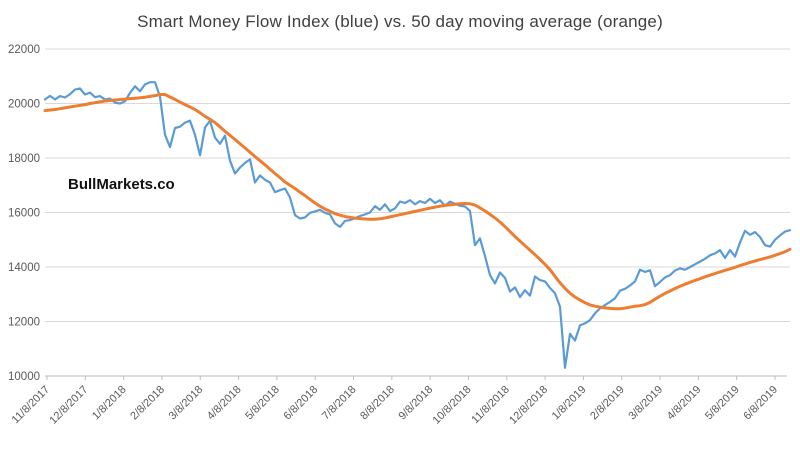  Describe the element at coordinates (31, 405) in the screenshot. I see `x-axis-label: 11/8/2017` at that location.